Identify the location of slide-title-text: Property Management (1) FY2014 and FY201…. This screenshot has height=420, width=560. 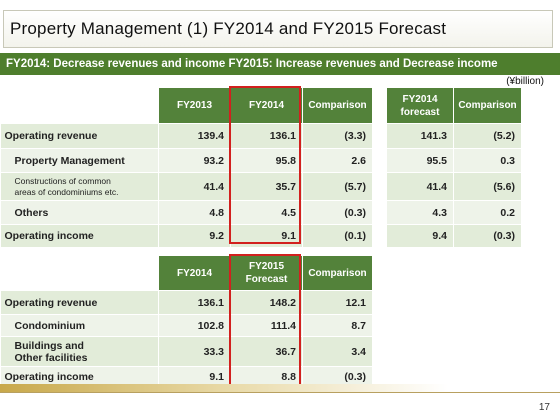
(228, 28).